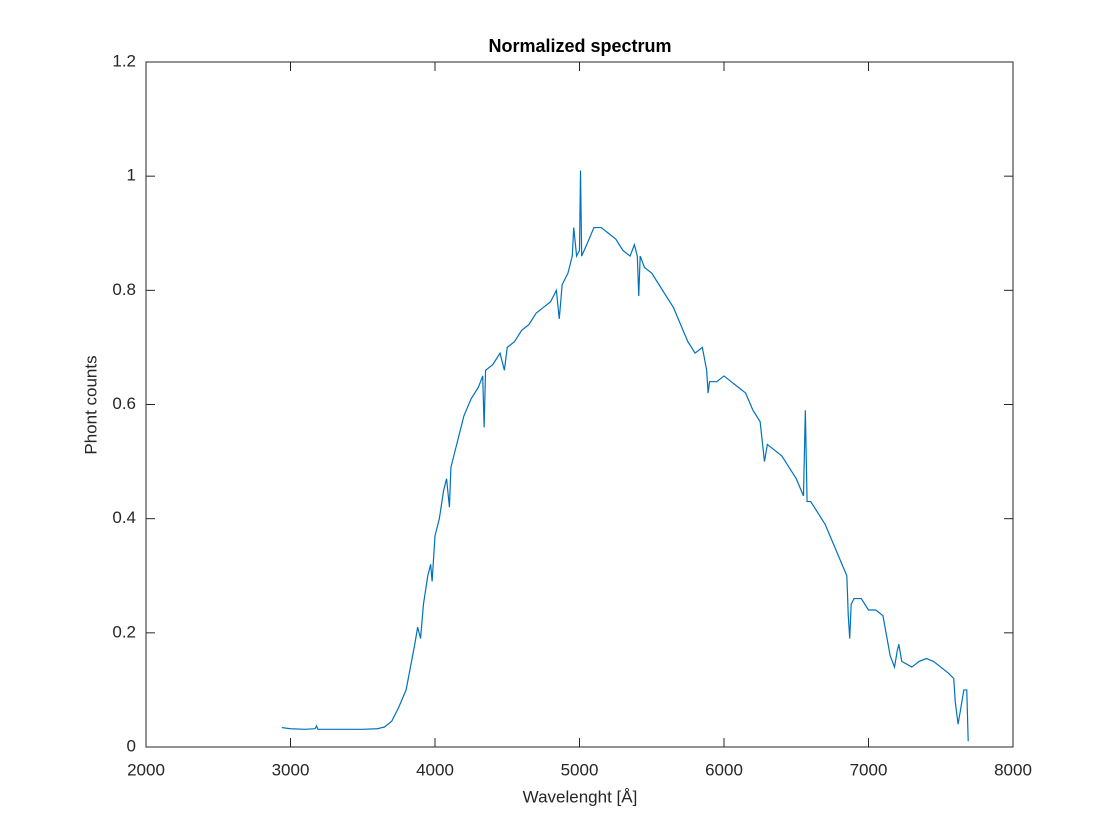  Describe the element at coordinates (435, 769) in the screenshot. I see `x-tick-label: 4000` at that location.